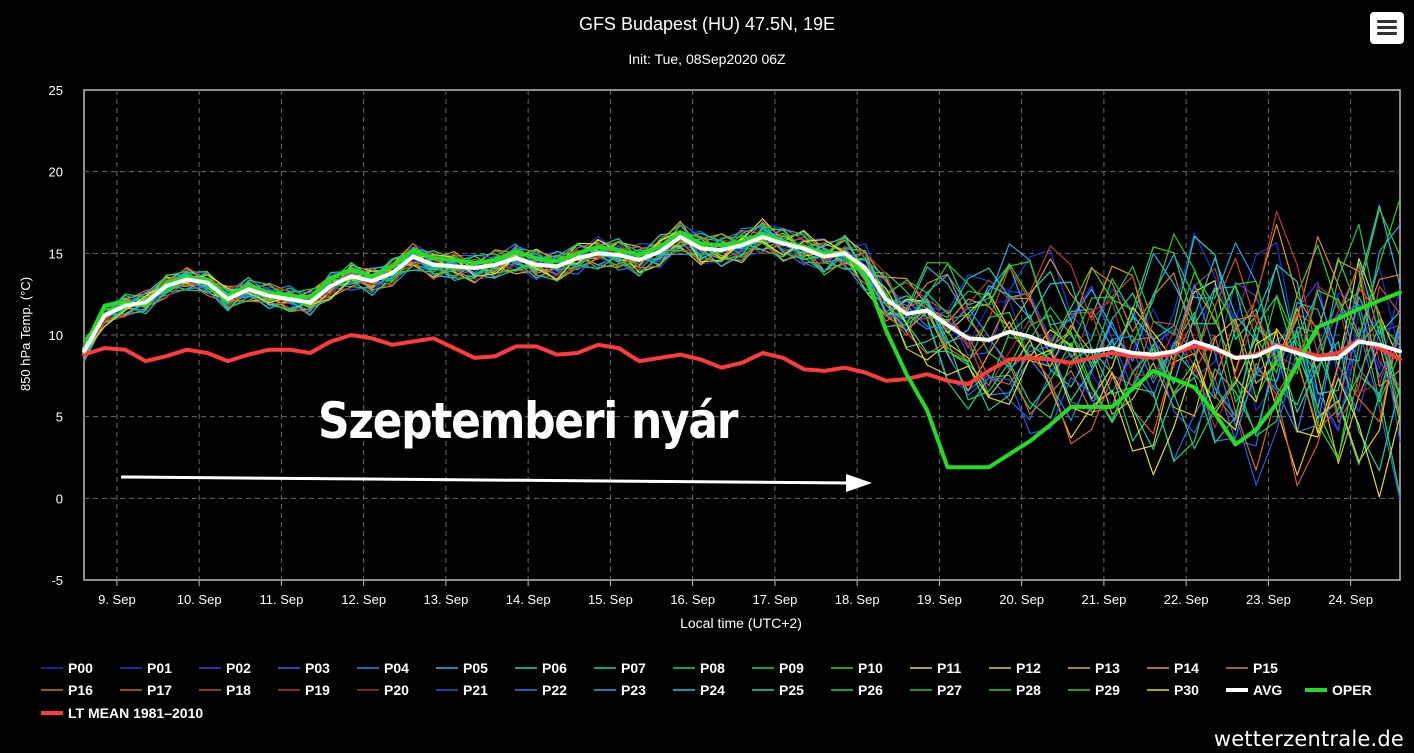  I want to click on legend-label: P23, so click(633, 690).